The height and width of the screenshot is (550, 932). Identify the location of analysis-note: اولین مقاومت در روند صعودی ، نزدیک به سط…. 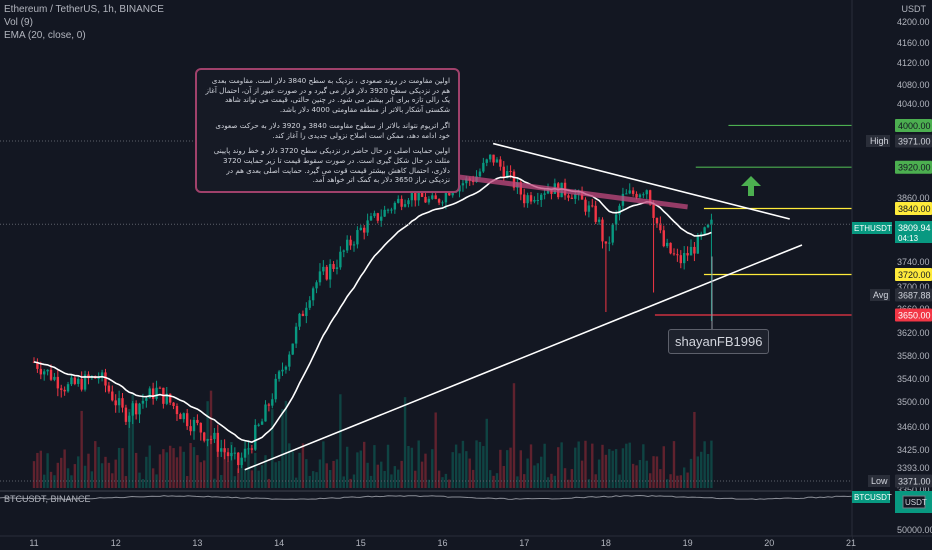
(327, 131).